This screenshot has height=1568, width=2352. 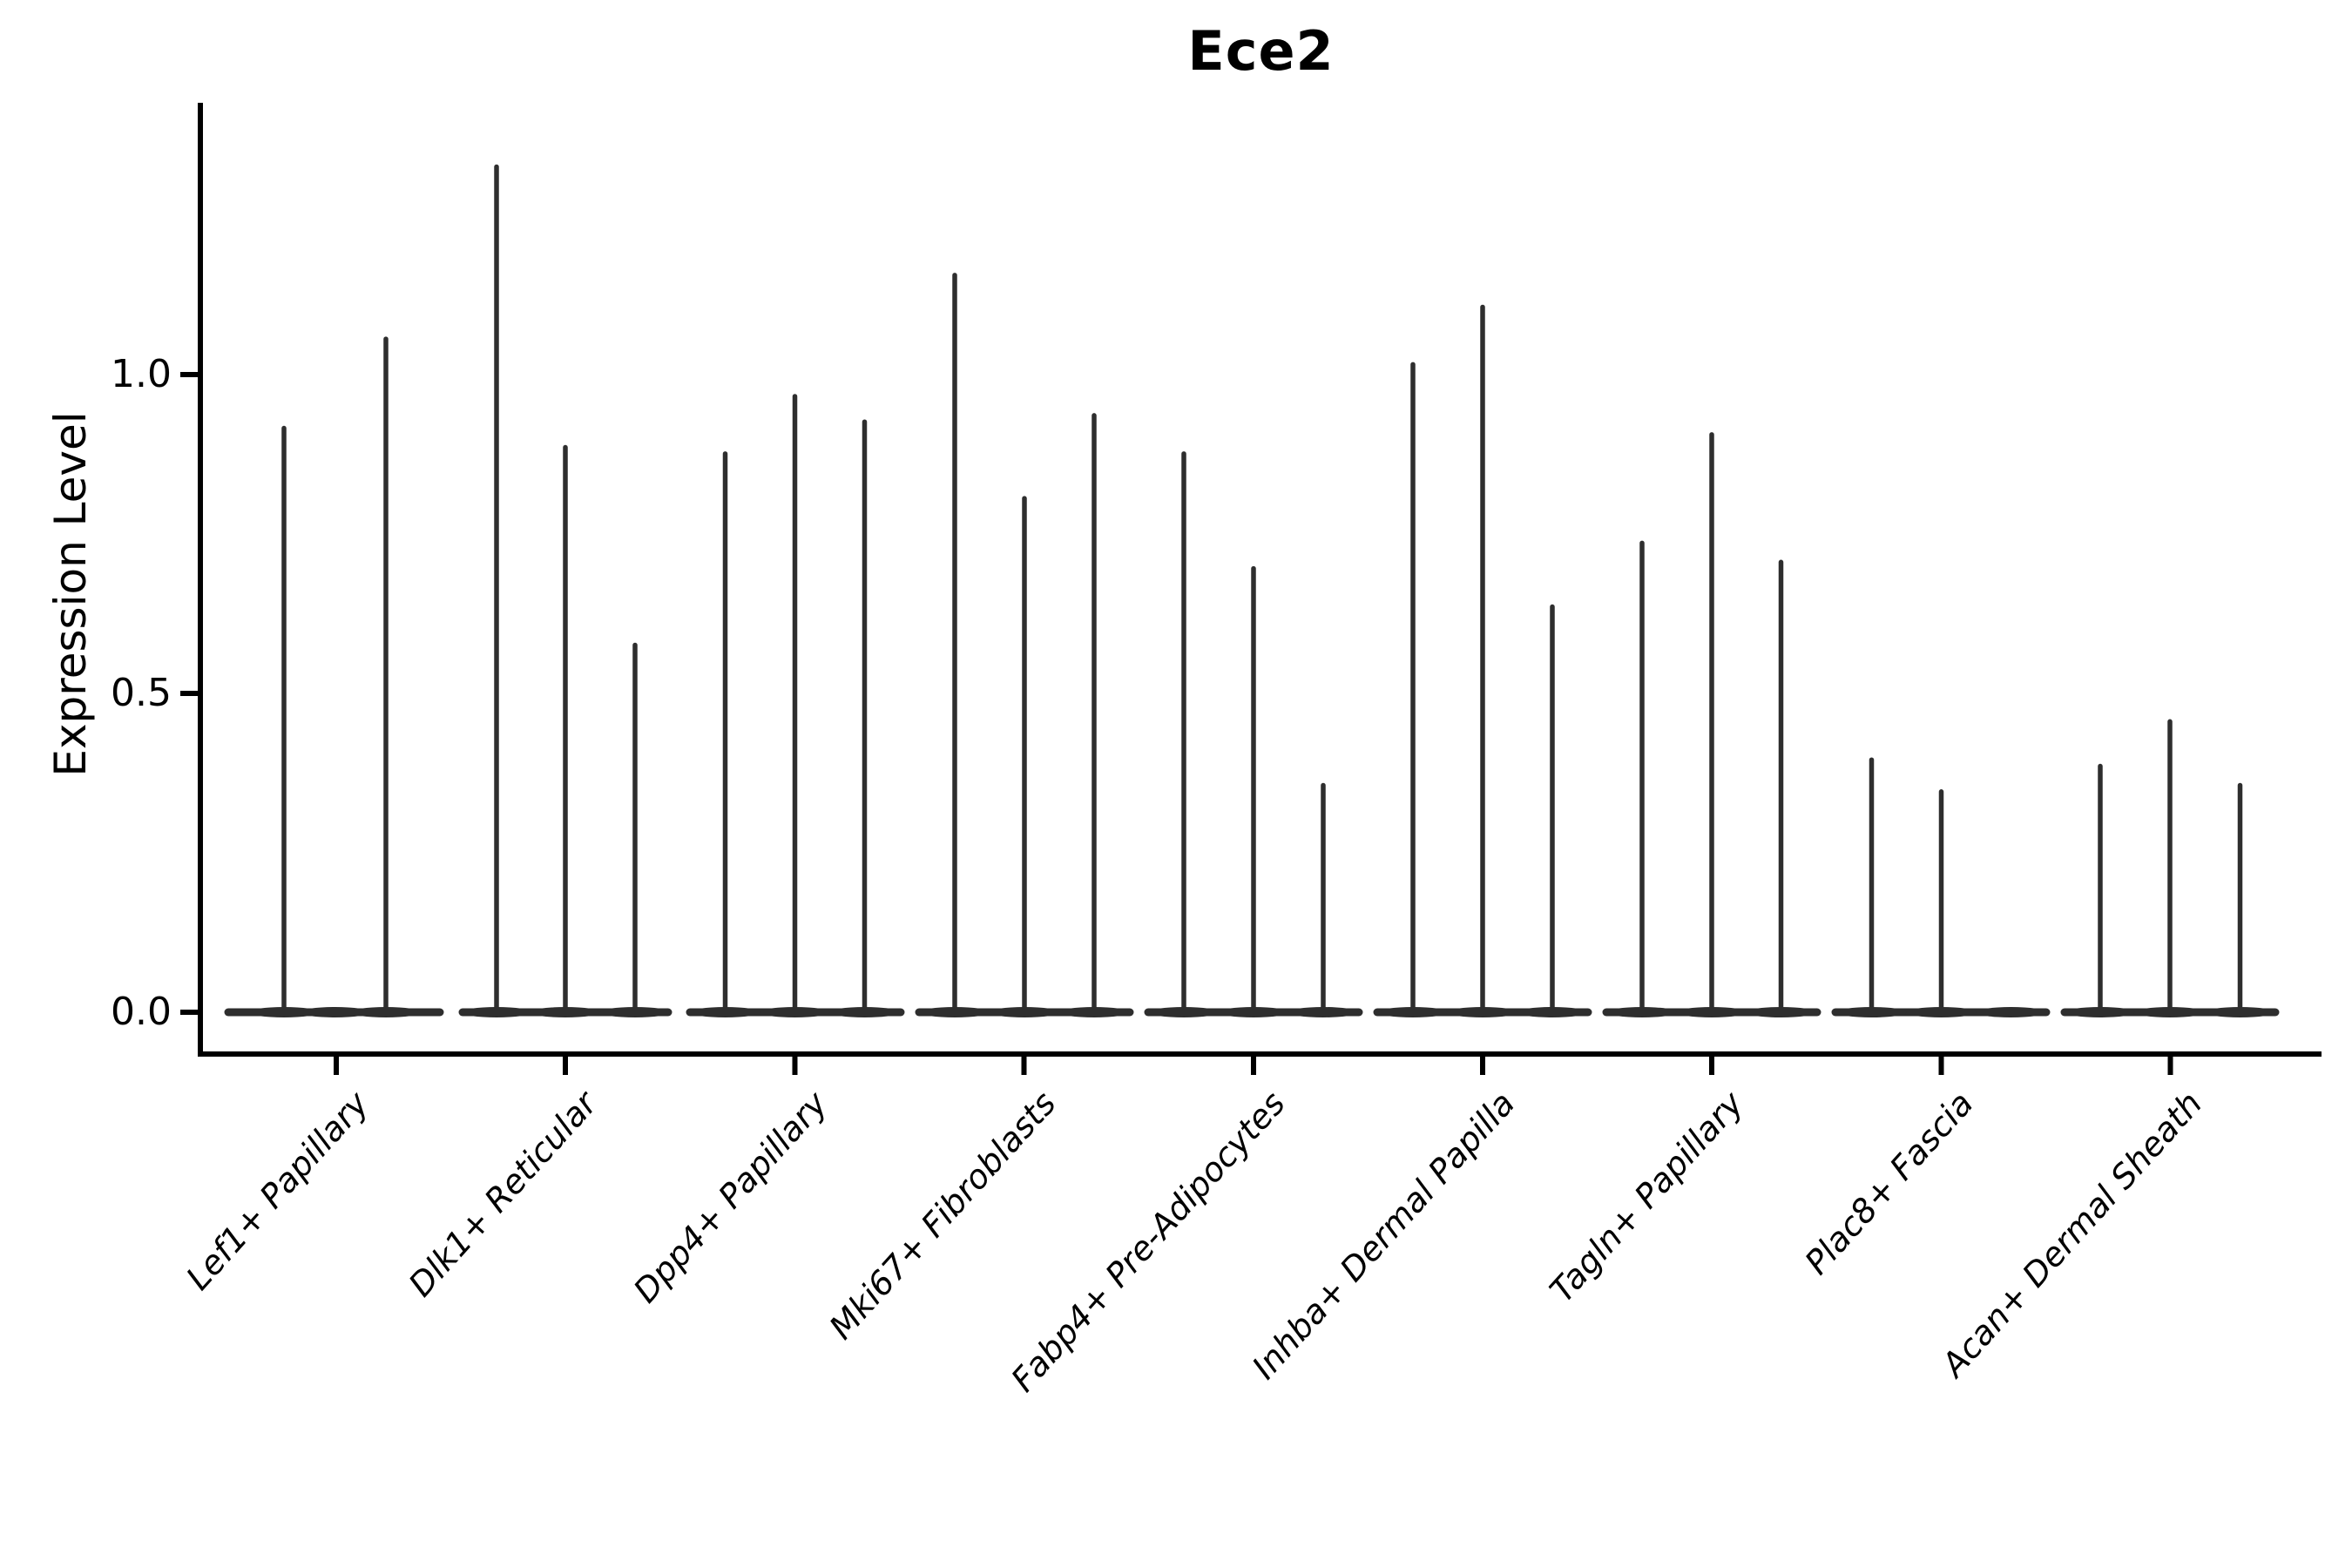 What do you see at coordinates (141, 1012) in the screenshot?
I see `y-tick-label: 0.0` at bounding box center [141, 1012].